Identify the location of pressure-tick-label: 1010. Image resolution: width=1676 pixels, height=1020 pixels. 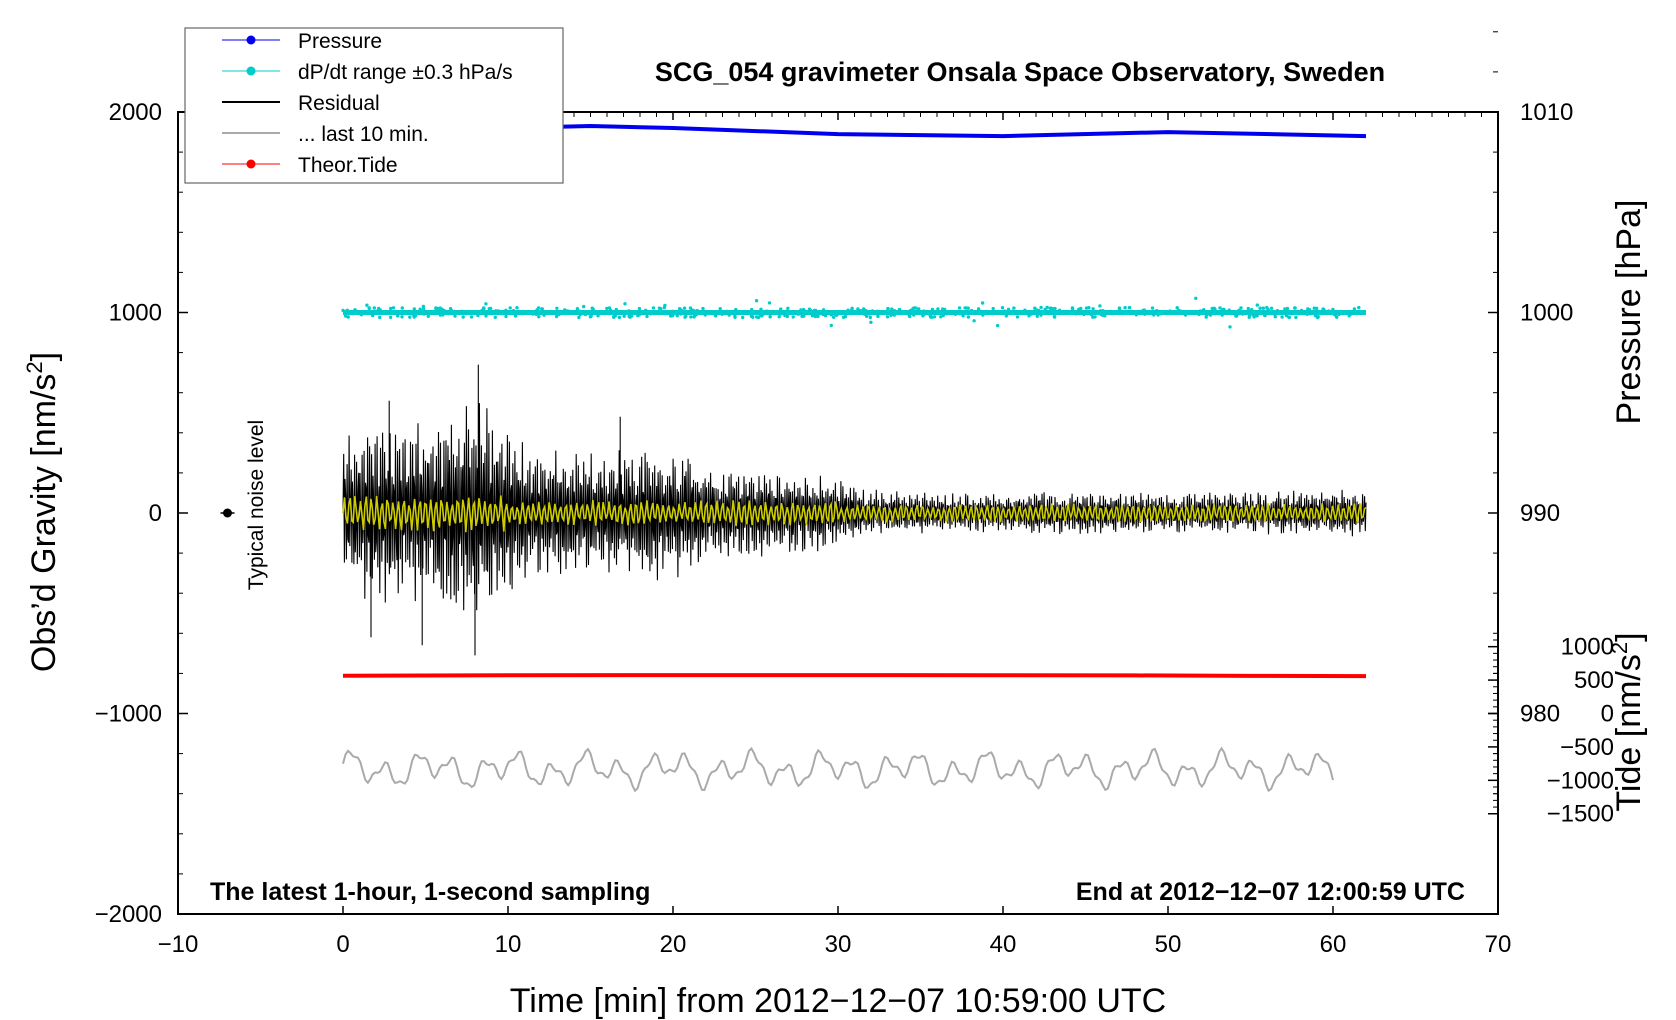
(1546, 112).